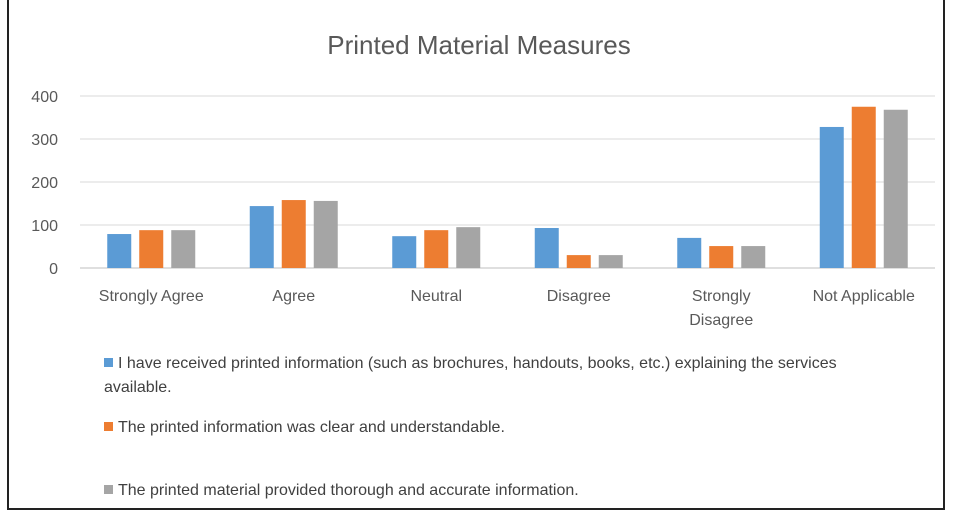 This screenshot has width=958, height=519. What do you see at coordinates (610, 261) in the screenshot?
I see `bar-series-3-disagree` at bounding box center [610, 261].